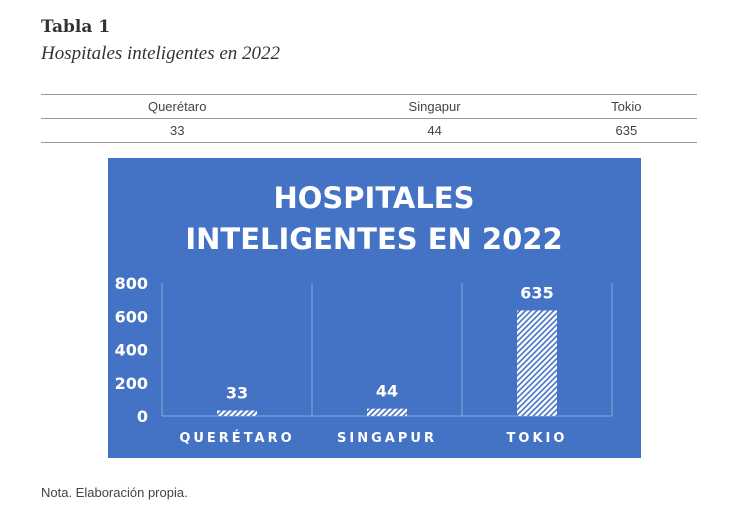  Describe the element at coordinates (131, 350) in the screenshot. I see `y-tick-label: 400` at that location.